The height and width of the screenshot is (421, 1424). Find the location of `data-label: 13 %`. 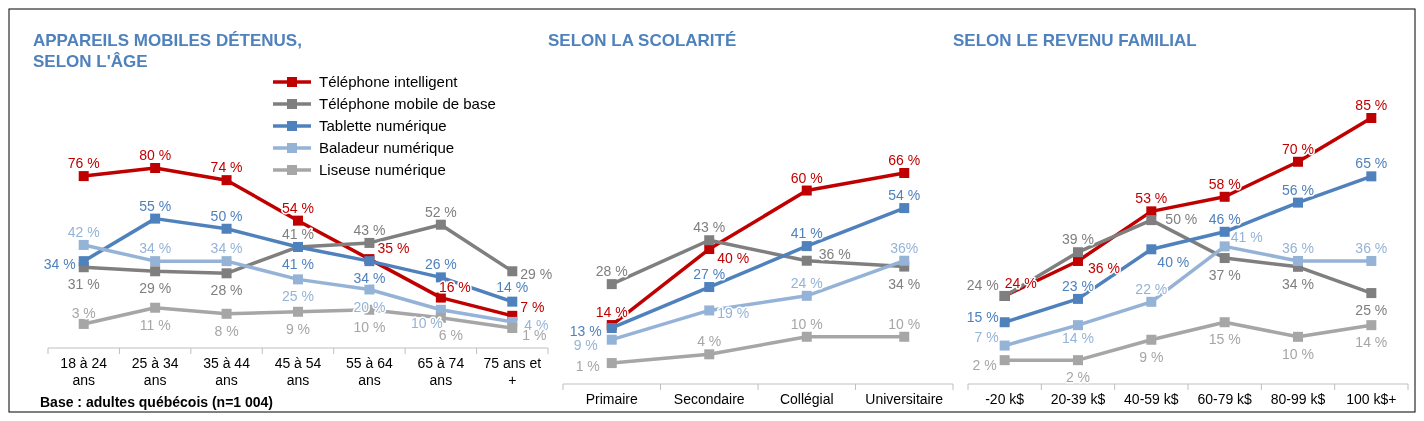

data-label: 13 % is located at coordinates (585, 330).